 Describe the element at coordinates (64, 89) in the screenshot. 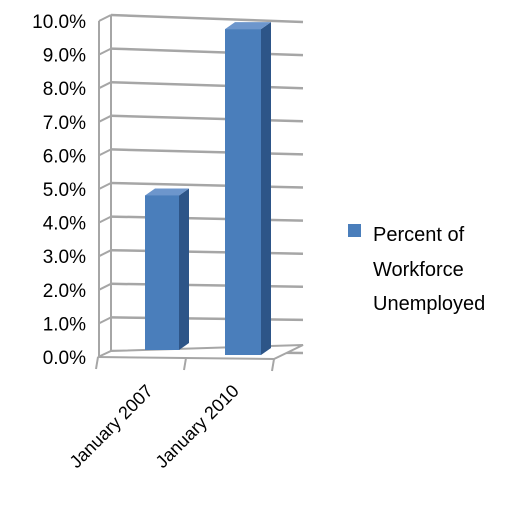

I see `y-tick-label: 8.0%` at that location.